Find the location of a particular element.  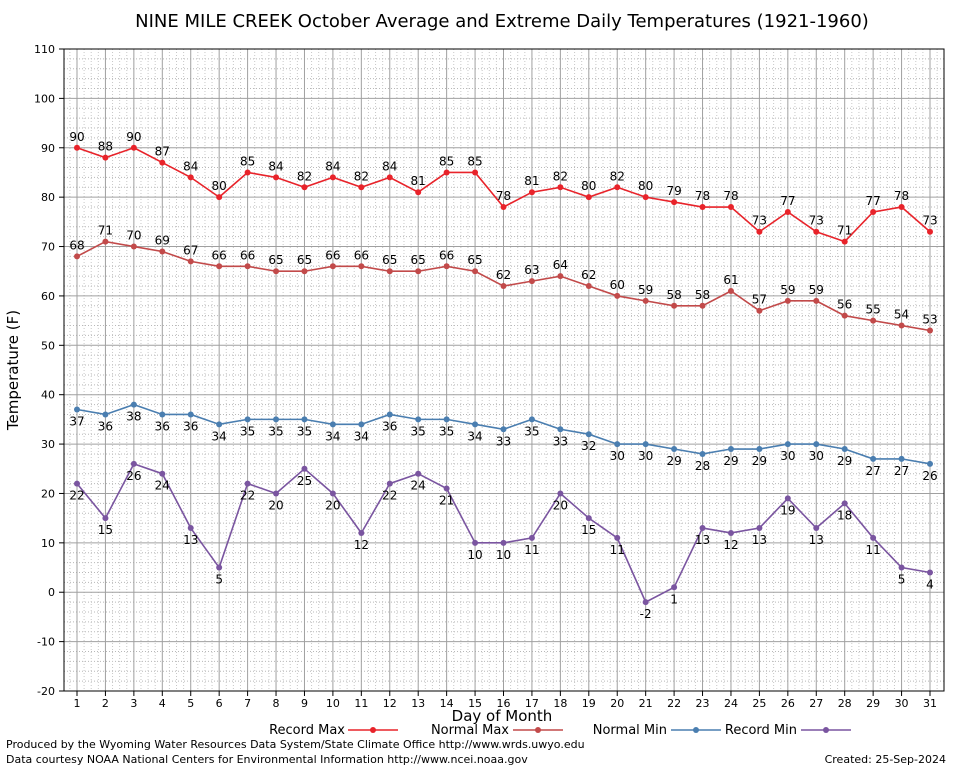

x-tick-label: 15 is located at coordinates (475, 703).